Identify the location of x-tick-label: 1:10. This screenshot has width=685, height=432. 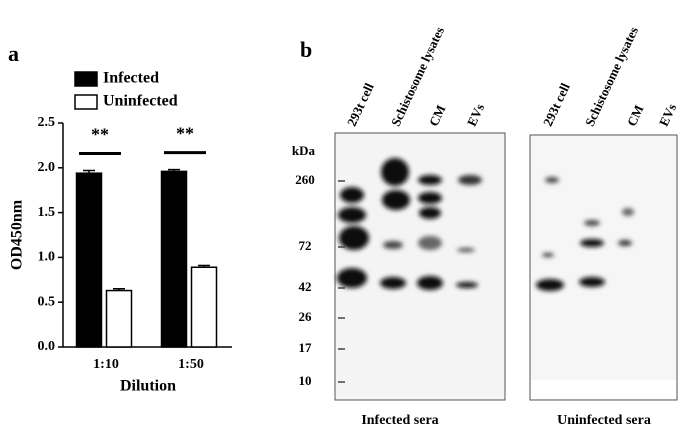
(106, 364).